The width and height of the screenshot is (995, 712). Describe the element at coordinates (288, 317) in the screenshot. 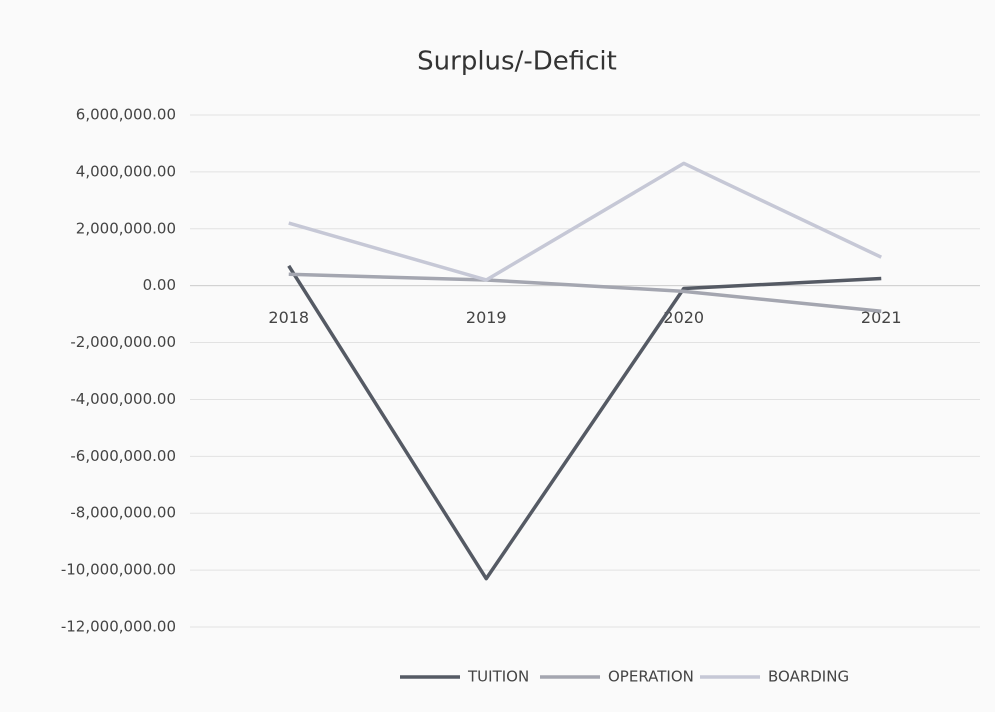

I see `x-tick-label: 2018` at that location.